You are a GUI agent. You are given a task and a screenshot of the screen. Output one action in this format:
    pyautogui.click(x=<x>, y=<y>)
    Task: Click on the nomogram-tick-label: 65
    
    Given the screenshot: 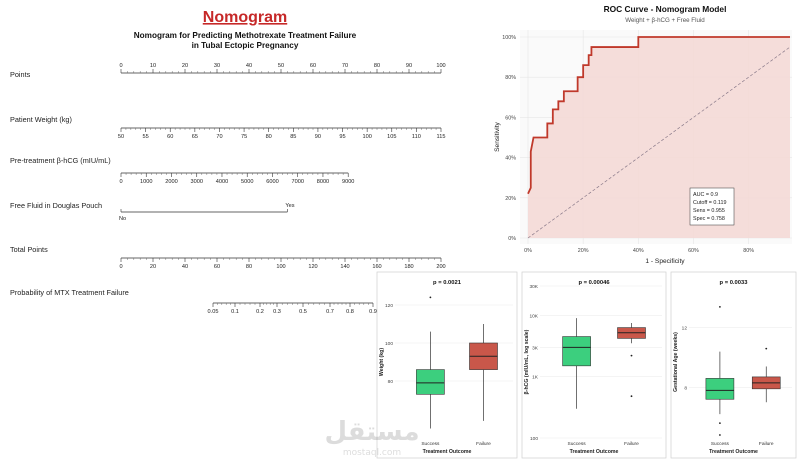 What is the action you would take?
    pyautogui.click(x=195, y=137)
    